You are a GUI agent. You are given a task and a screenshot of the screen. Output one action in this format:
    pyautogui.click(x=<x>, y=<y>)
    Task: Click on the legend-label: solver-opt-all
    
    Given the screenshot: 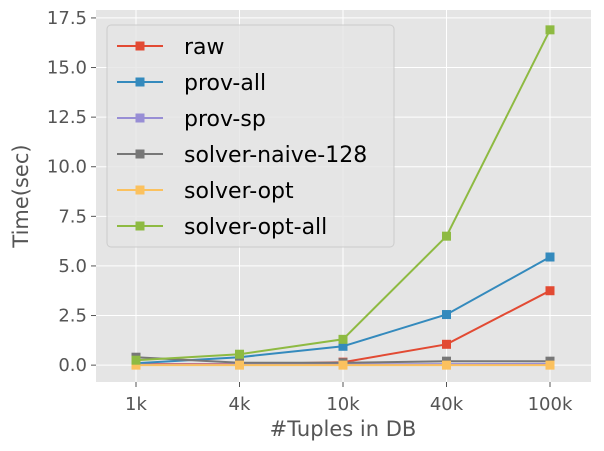 What is the action you would take?
    pyautogui.click(x=255, y=227)
    